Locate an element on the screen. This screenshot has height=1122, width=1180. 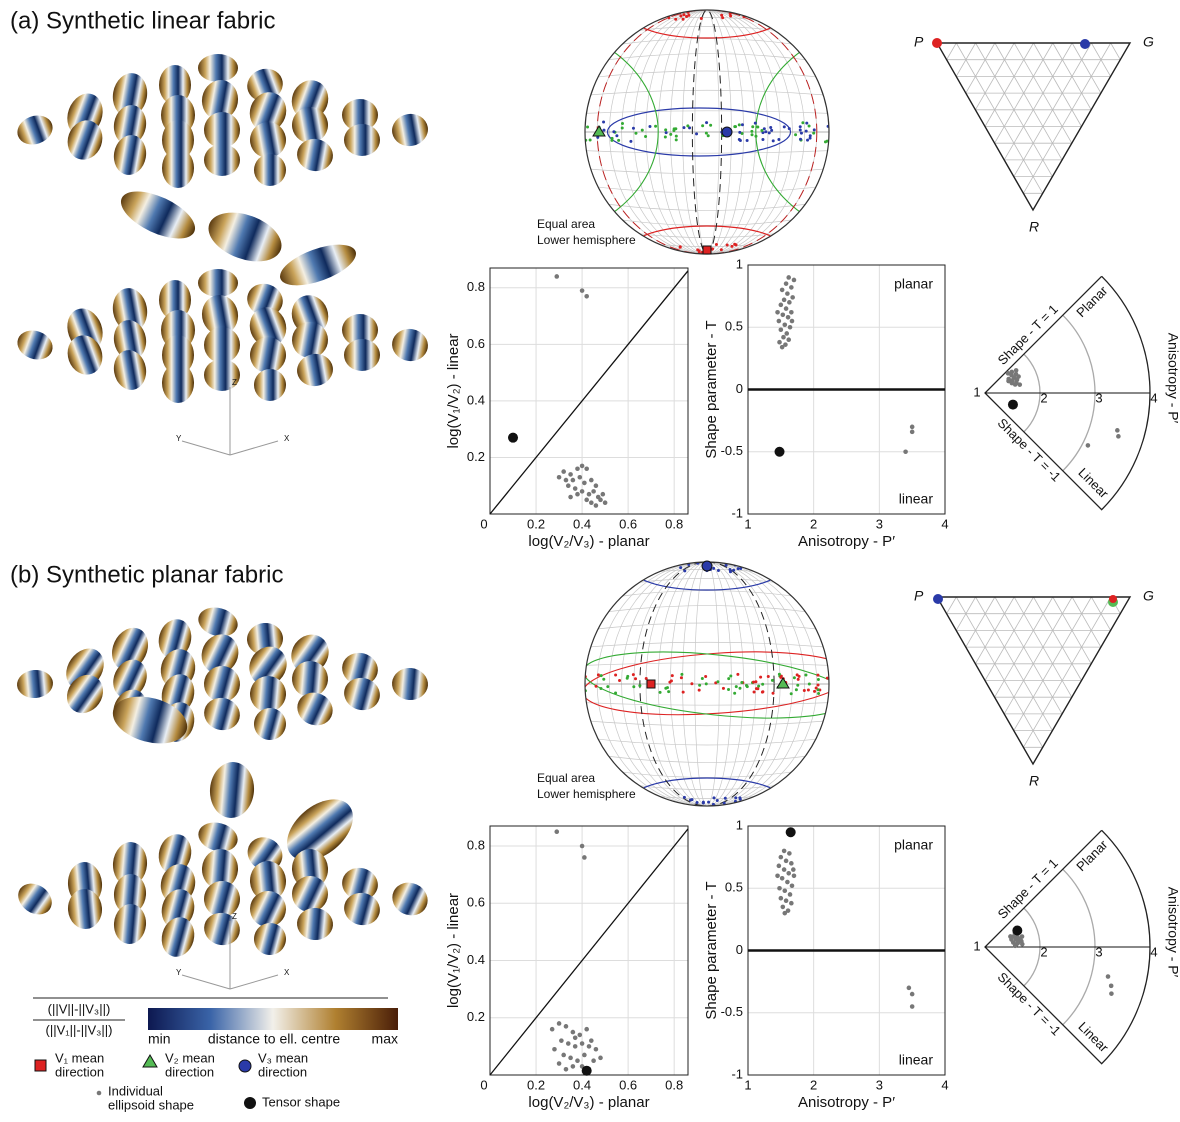
ternary-frame is located at coordinates (1033, 681).